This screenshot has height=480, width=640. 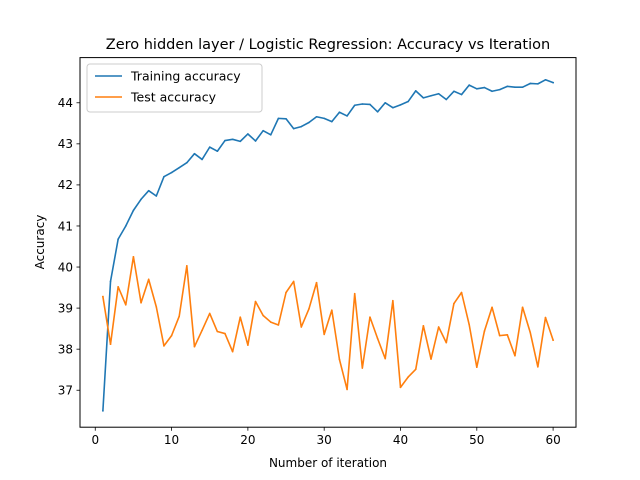 What do you see at coordinates (400, 440) in the screenshot?
I see `x-tick-label: 40` at bounding box center [400, 440].